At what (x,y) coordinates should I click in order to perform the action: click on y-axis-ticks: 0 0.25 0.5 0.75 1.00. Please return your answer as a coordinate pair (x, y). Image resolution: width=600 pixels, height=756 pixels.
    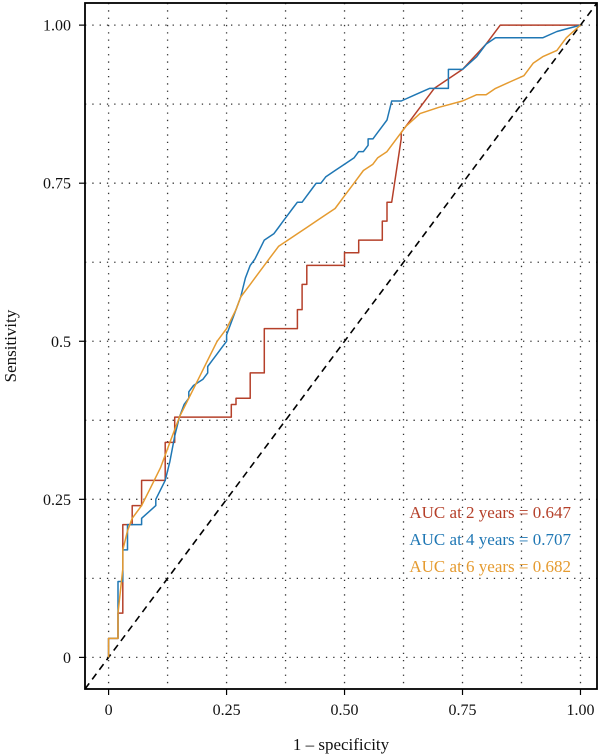
    Looking at the image, I should click on (64, 342).